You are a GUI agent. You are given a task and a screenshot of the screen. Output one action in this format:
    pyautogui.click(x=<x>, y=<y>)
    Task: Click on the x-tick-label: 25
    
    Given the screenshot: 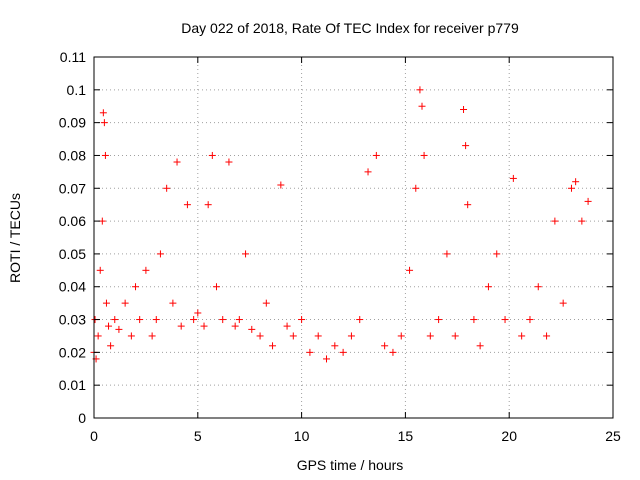 What is the action you would take?
    pyautogui.click(x=613, y=436)
    